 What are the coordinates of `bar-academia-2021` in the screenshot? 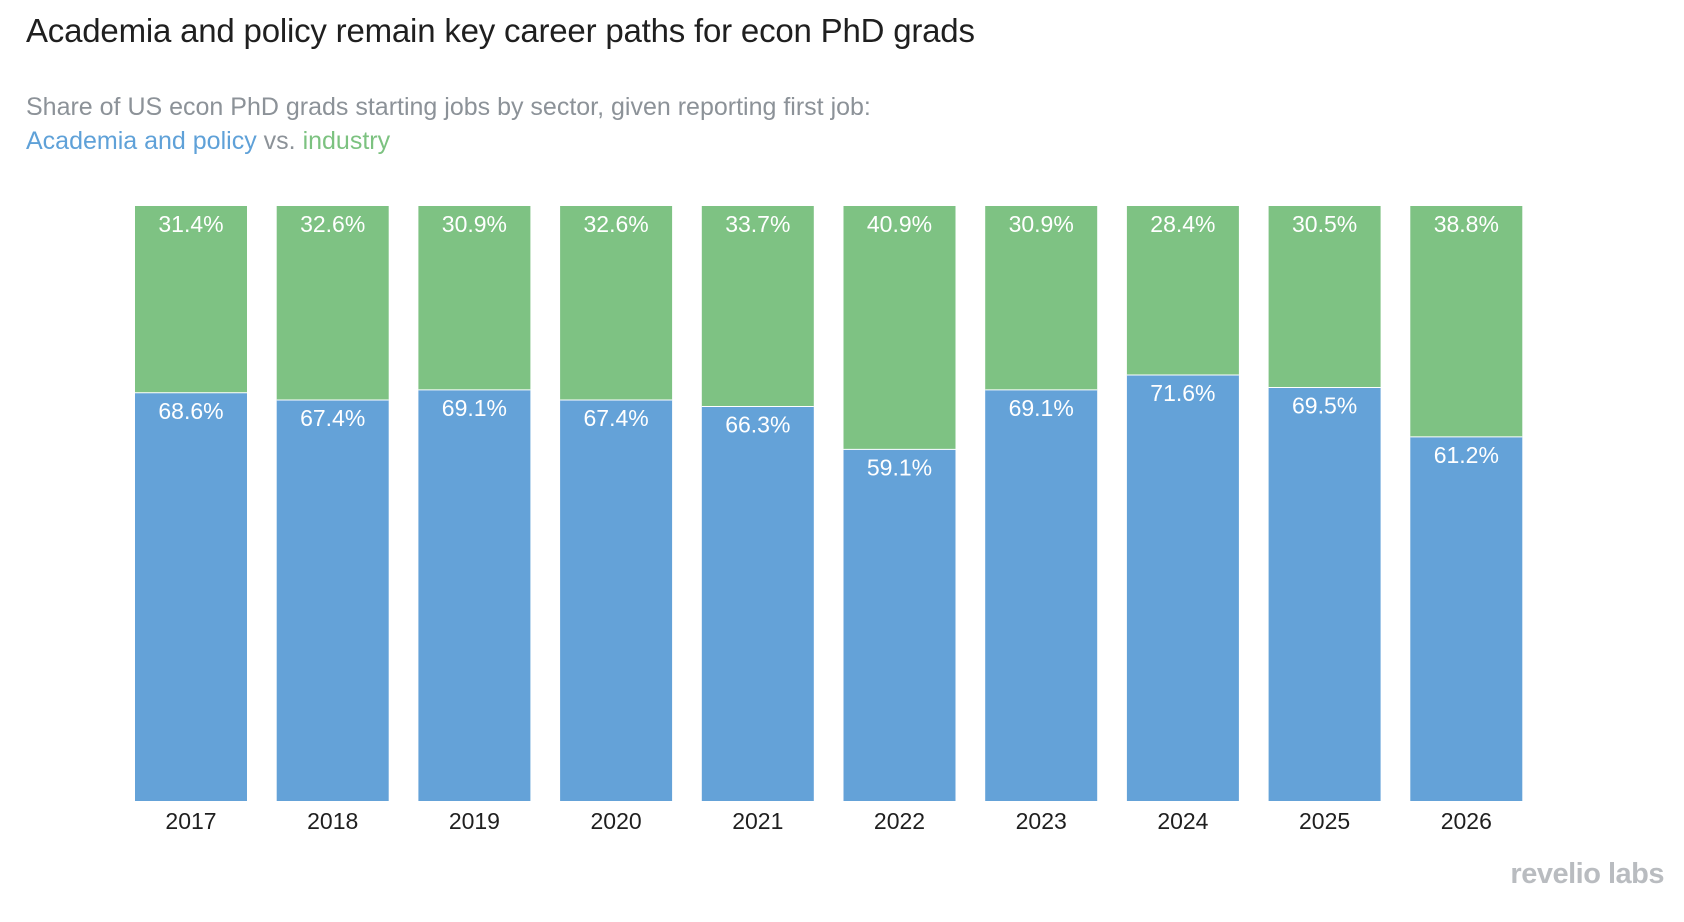 It's located at (757, 603).